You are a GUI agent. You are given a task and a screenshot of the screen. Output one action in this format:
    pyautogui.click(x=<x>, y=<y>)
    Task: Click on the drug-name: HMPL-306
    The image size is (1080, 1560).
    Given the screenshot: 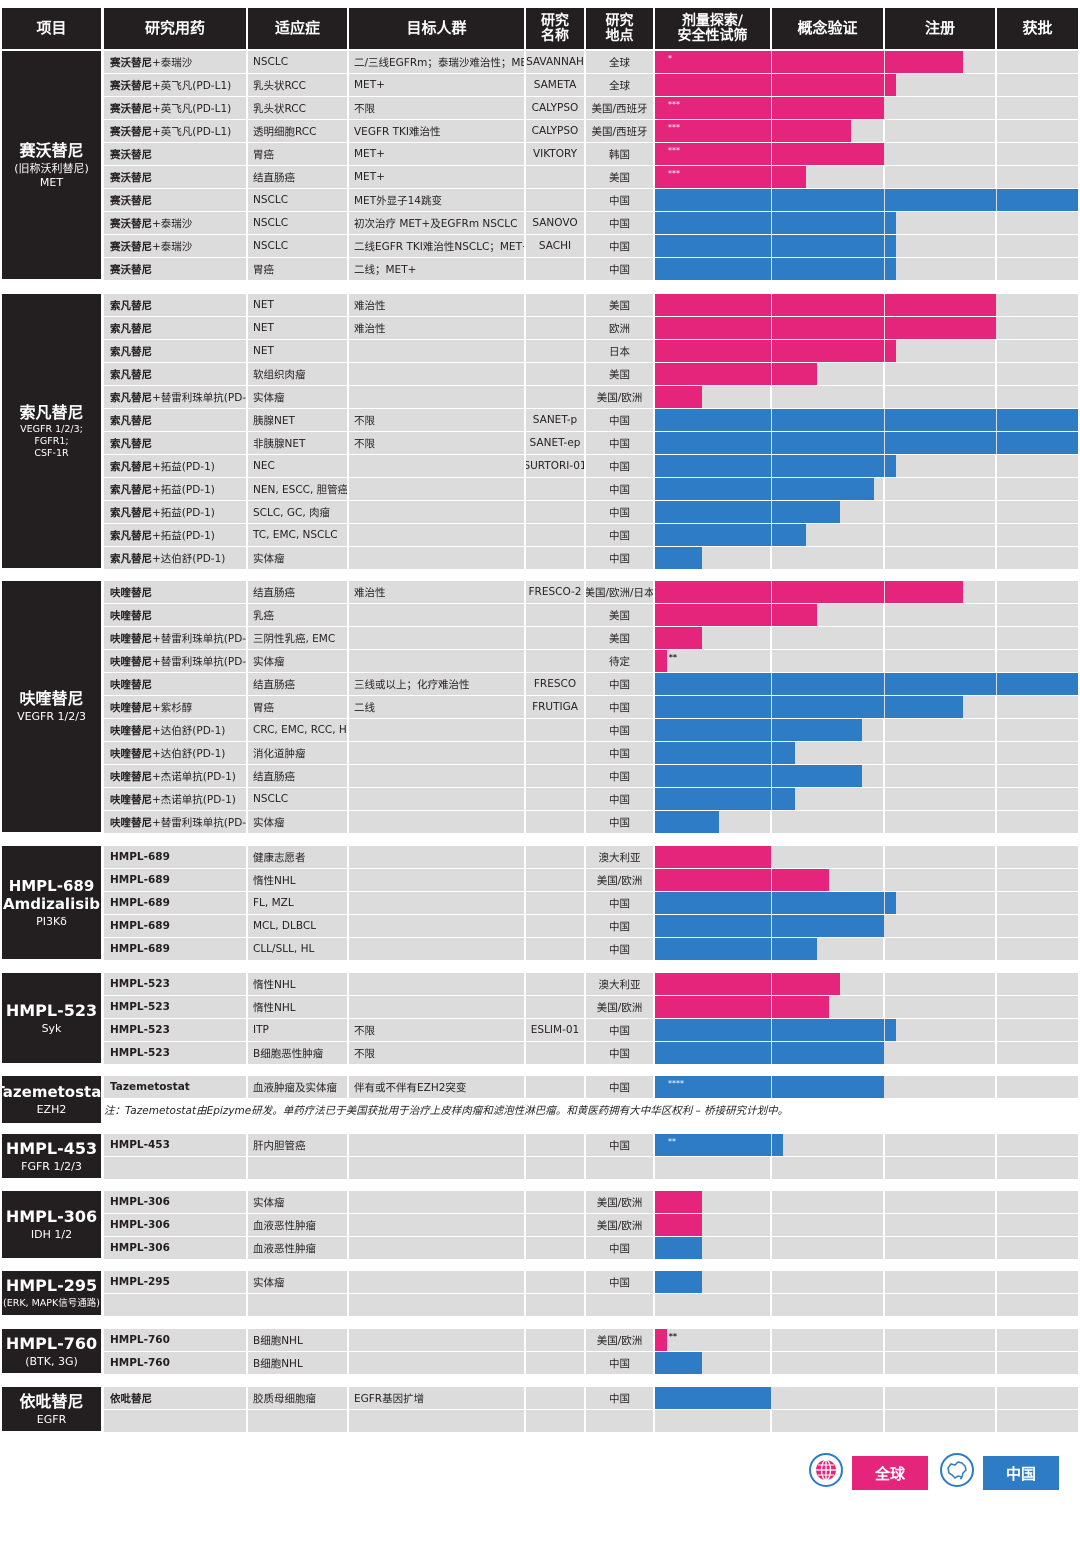 What is the action you would take?
    pyautogui.click(x=140, y=1202)
    